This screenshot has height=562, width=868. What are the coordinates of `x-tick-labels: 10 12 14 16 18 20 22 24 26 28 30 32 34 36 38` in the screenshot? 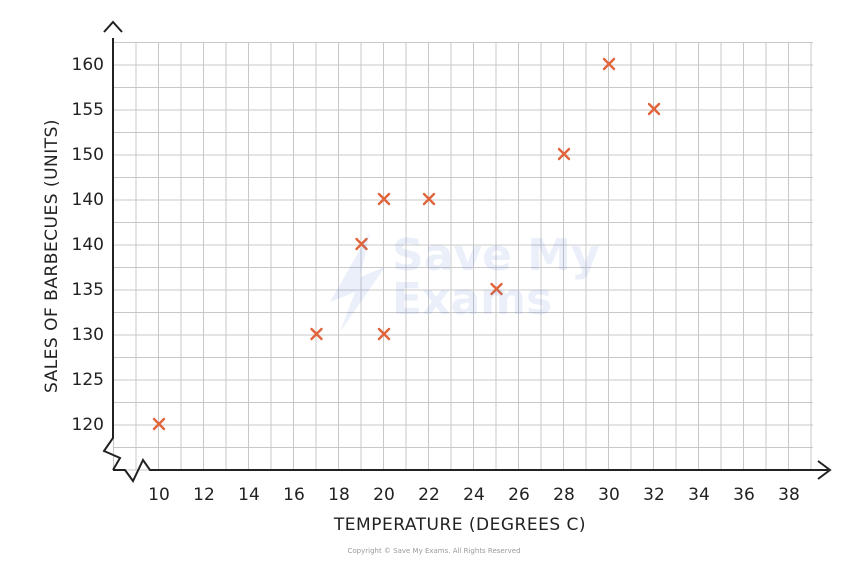 It's located at (474, 495).